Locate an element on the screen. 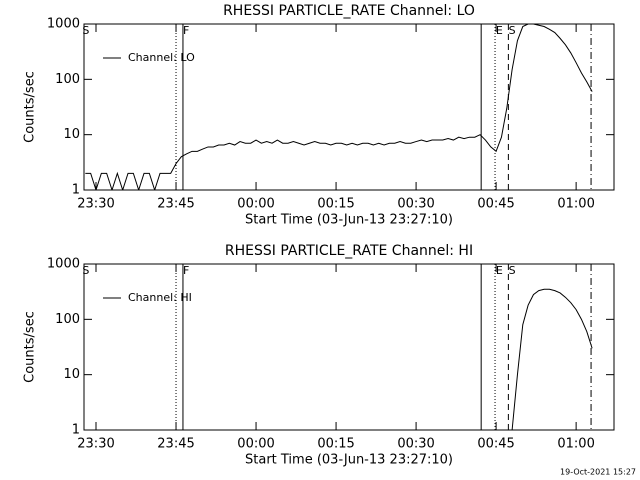  data-line is located at coordinates (552, 359).